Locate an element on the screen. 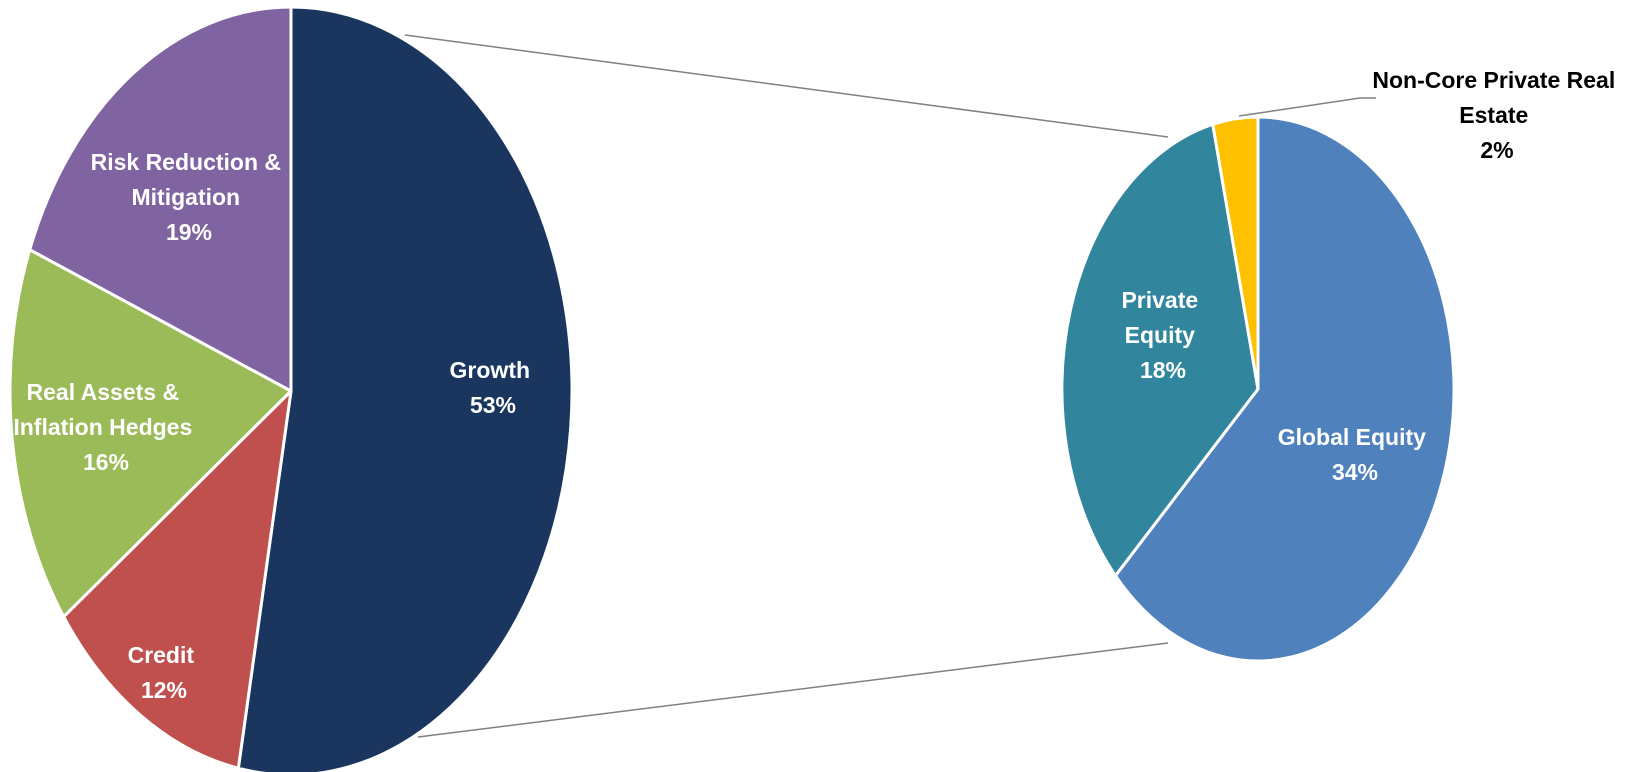  connector-line-top is located at coordinates (786, 86).